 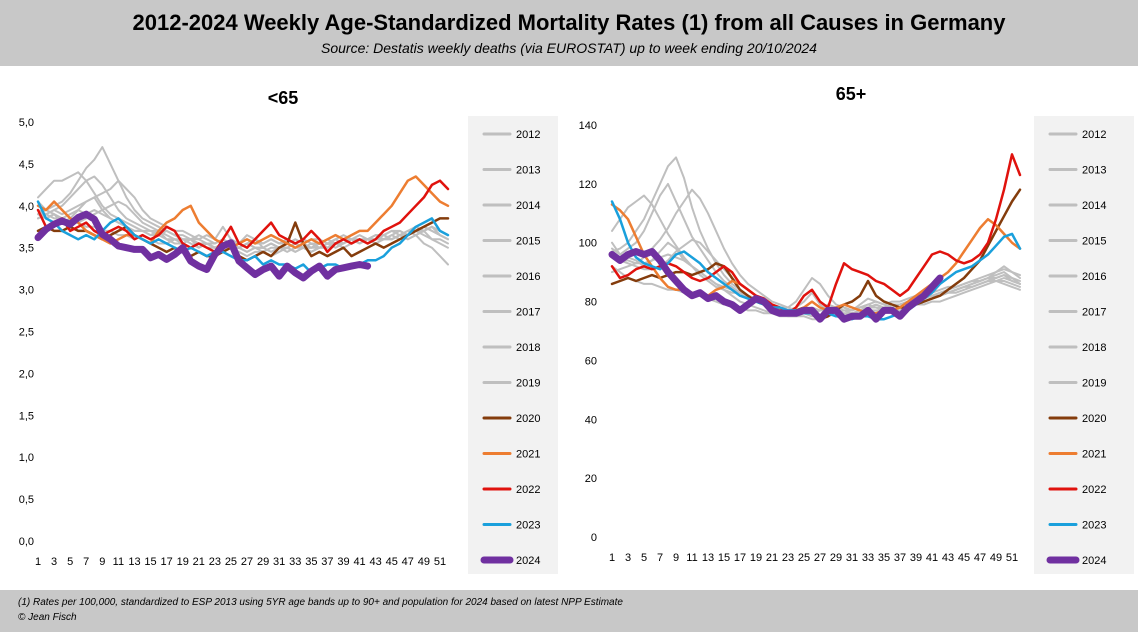 What do you see at coordinates (295, 562) in the screenshot?
I see `x-tick-label-lt65: 33` at bounding box center [295, 562].